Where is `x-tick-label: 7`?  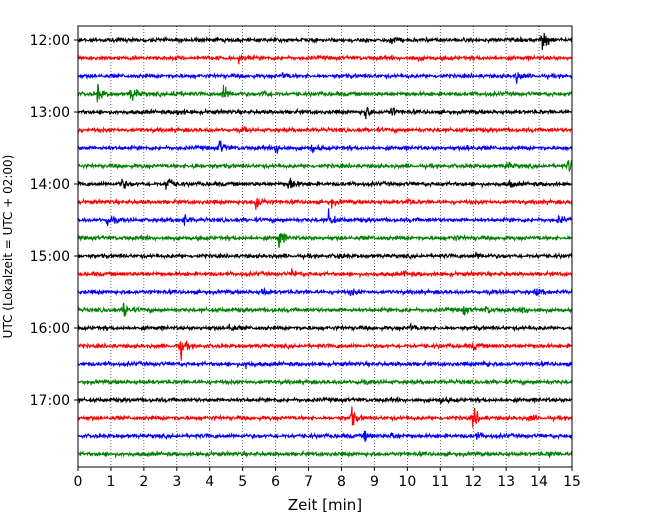
x-tick-label: 7 is located at coordinates (308, 482).